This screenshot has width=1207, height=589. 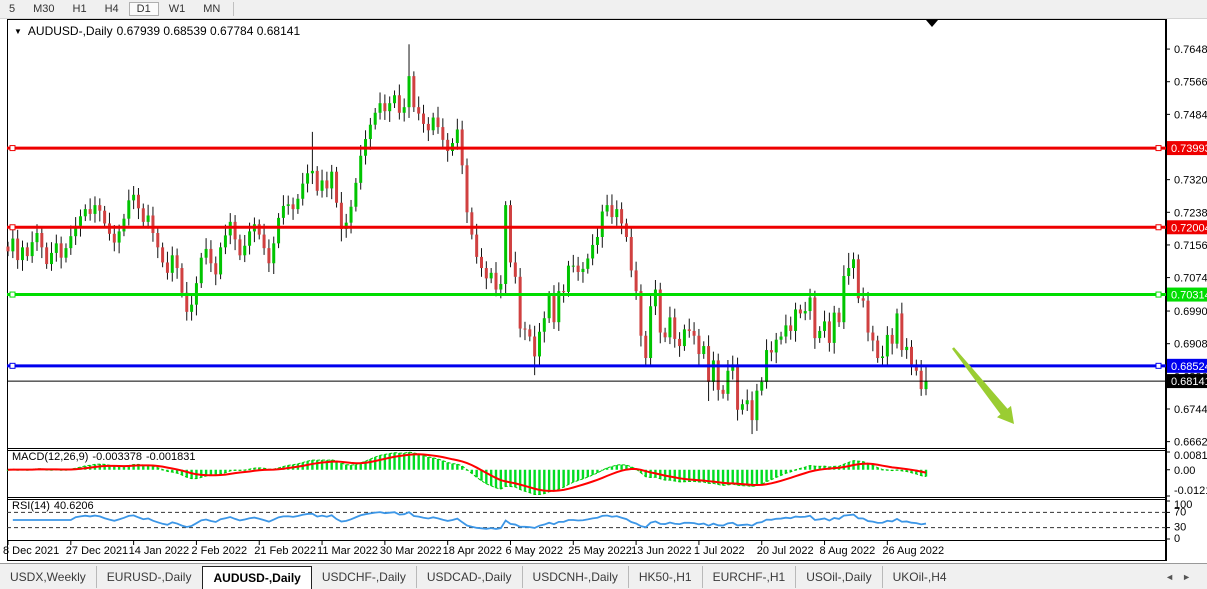 I want to click on toolbar-separator, so click(x=234, y=9).